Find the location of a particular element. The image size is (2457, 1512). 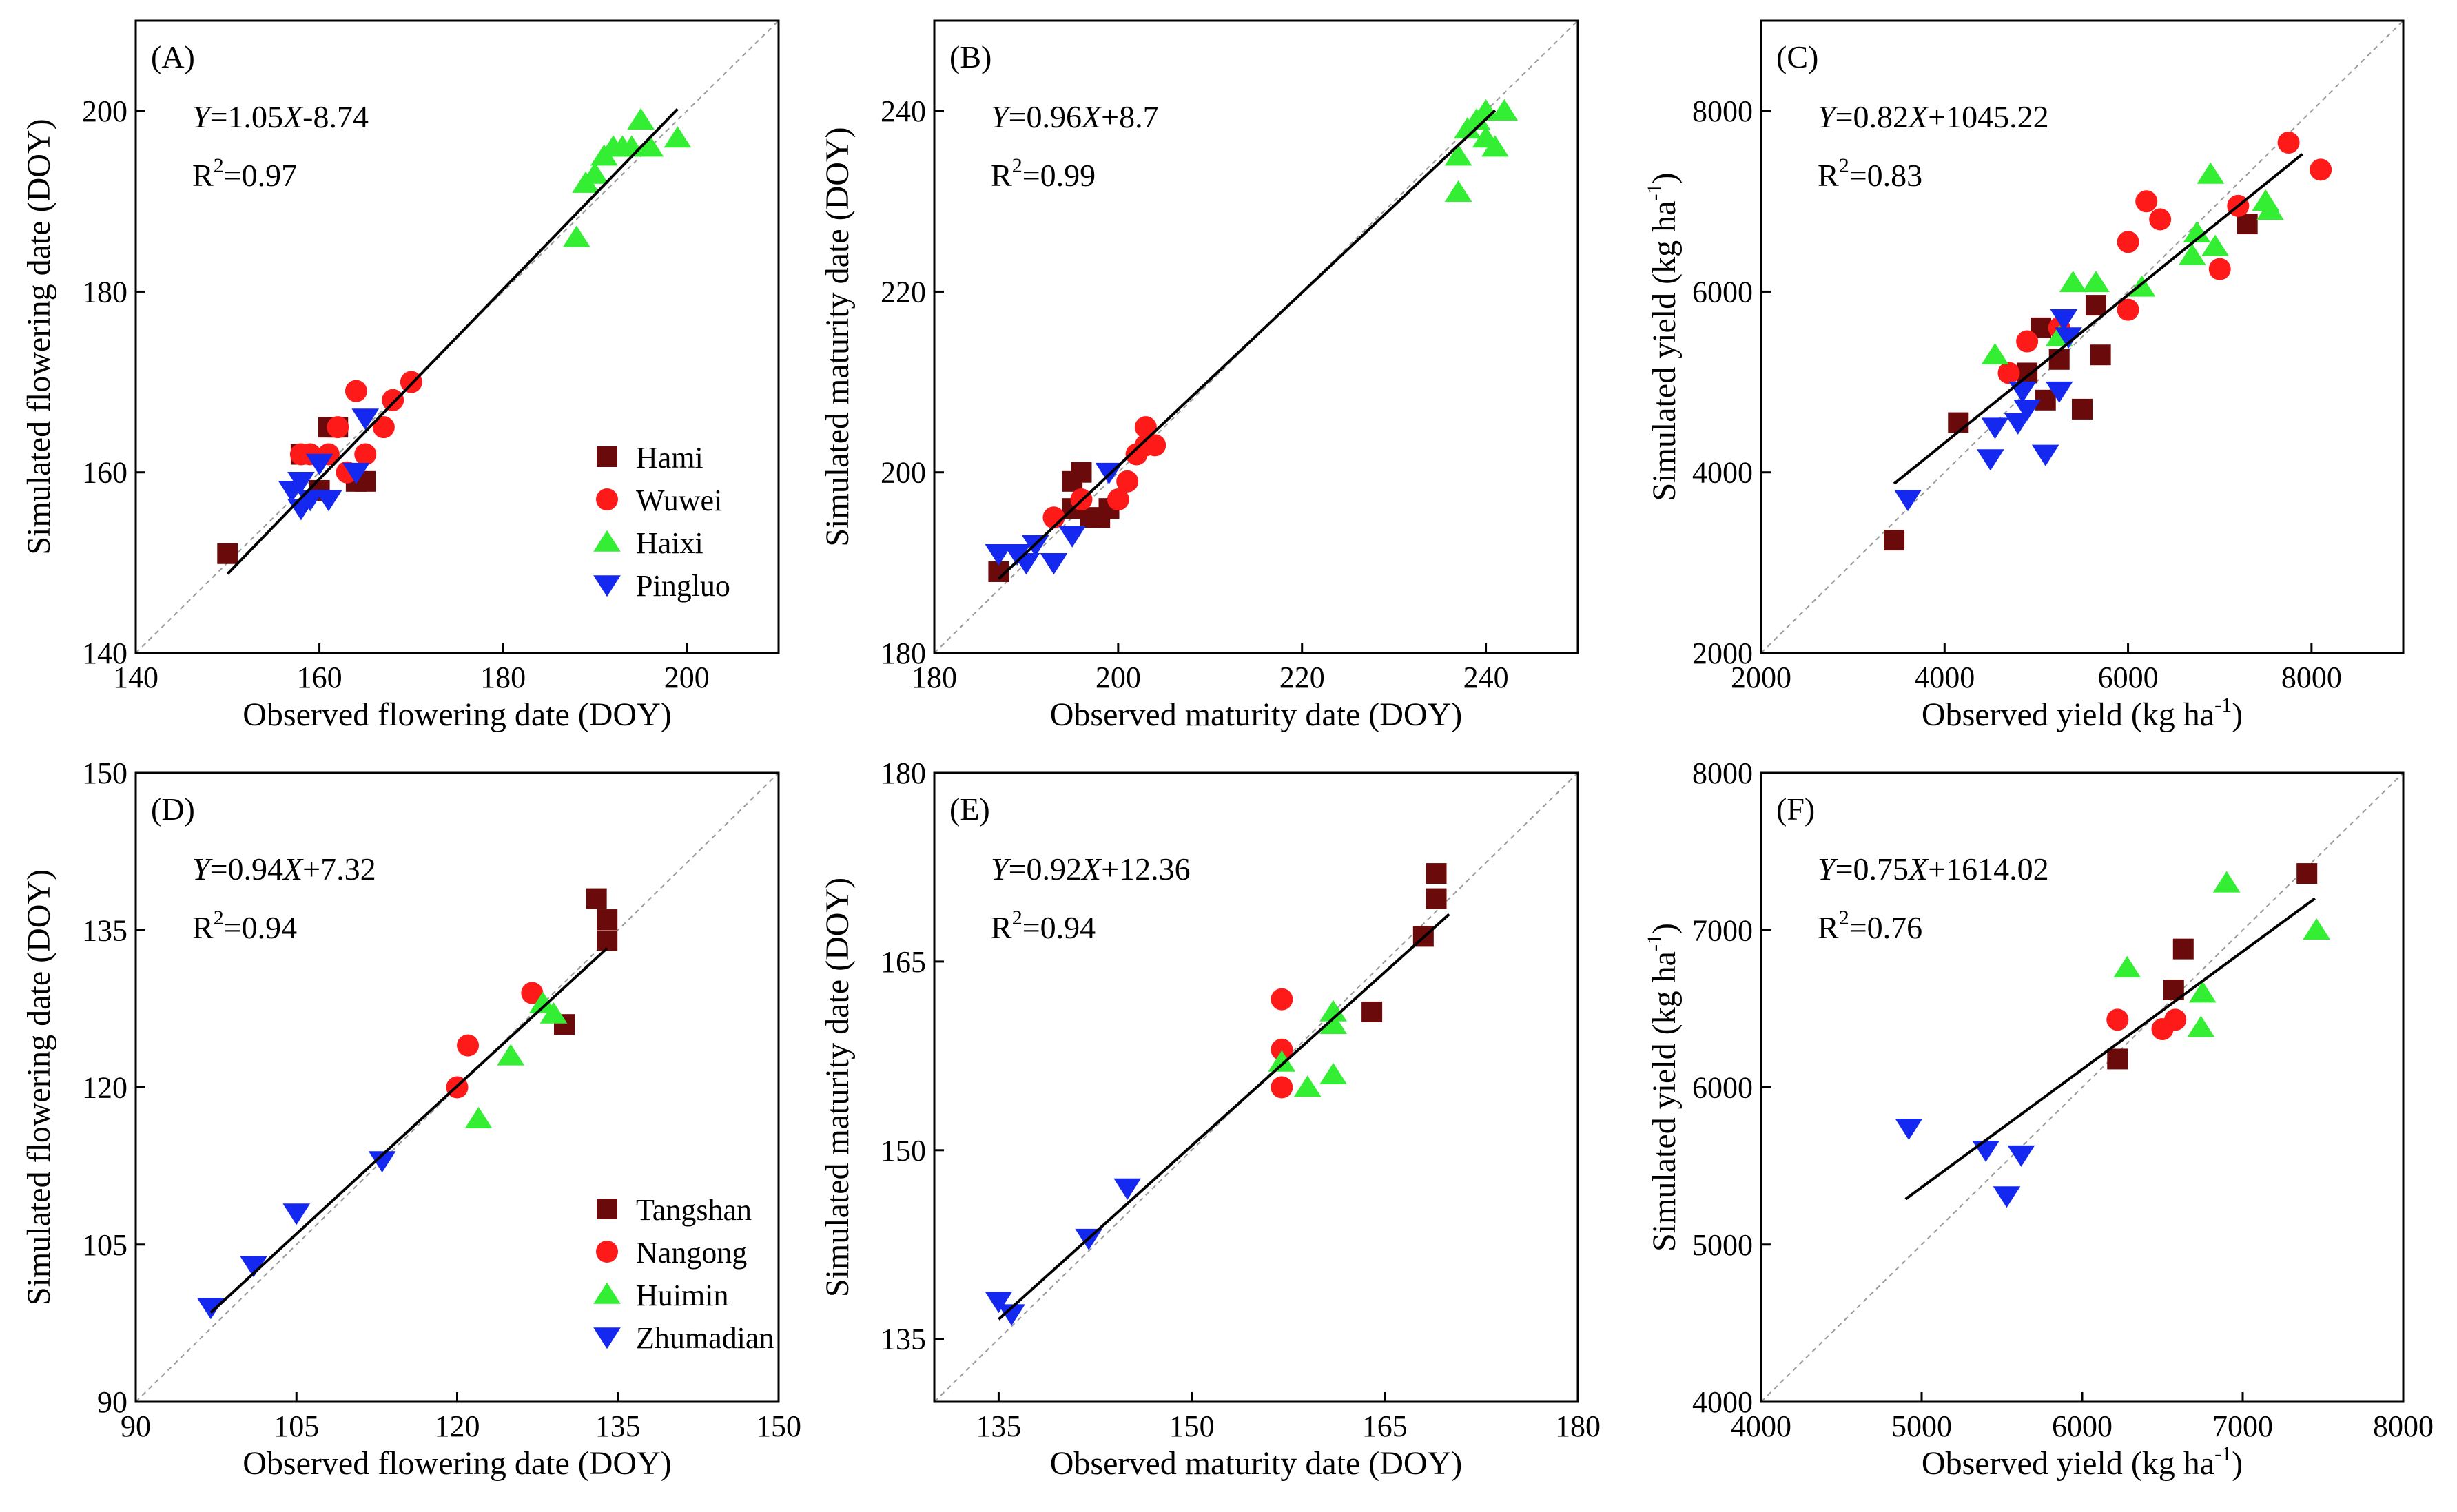

one-to-one-line is located at coordinates (2082, 1087).